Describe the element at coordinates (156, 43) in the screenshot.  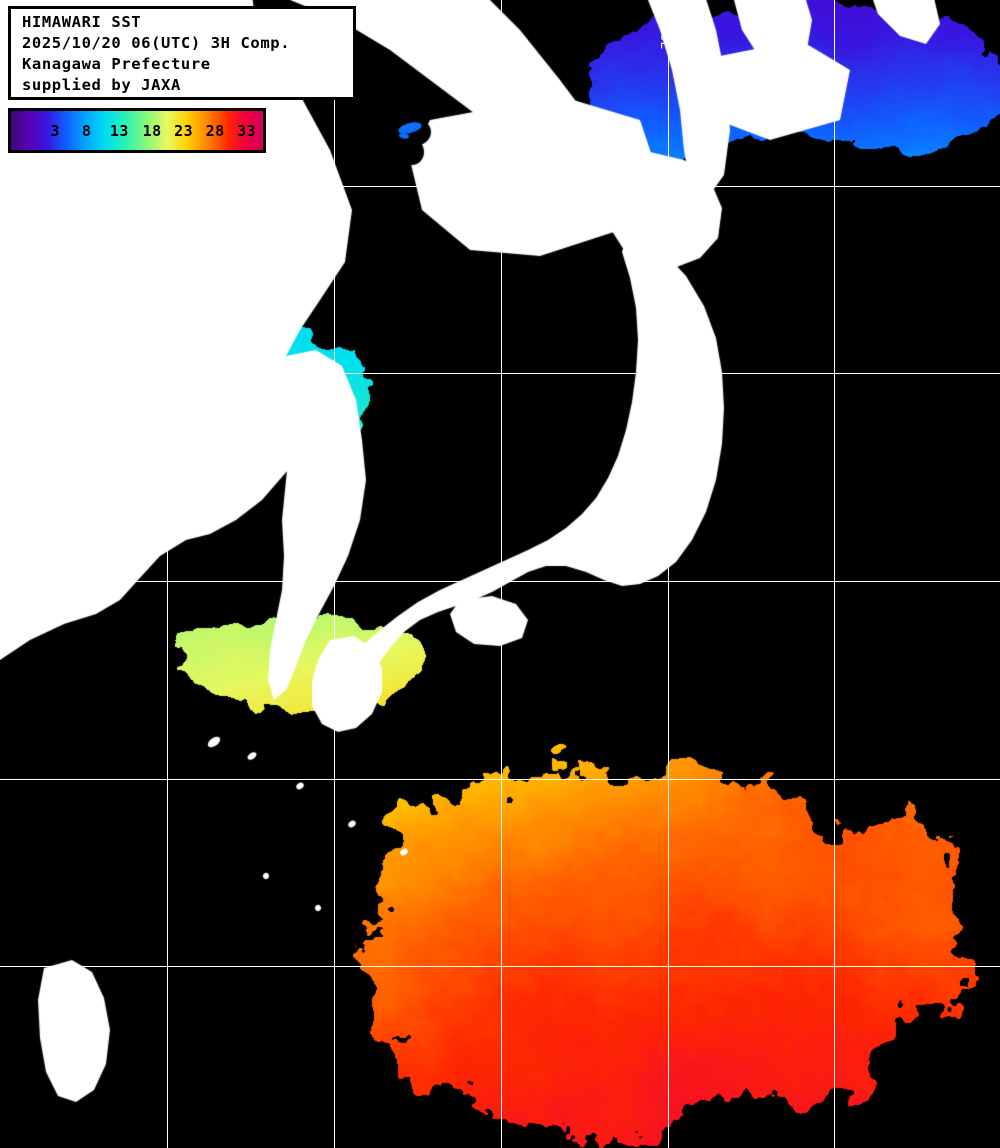
I see `title-line-datetime: 2025/10/20 06(UTC) 3H Comp.` at that location.